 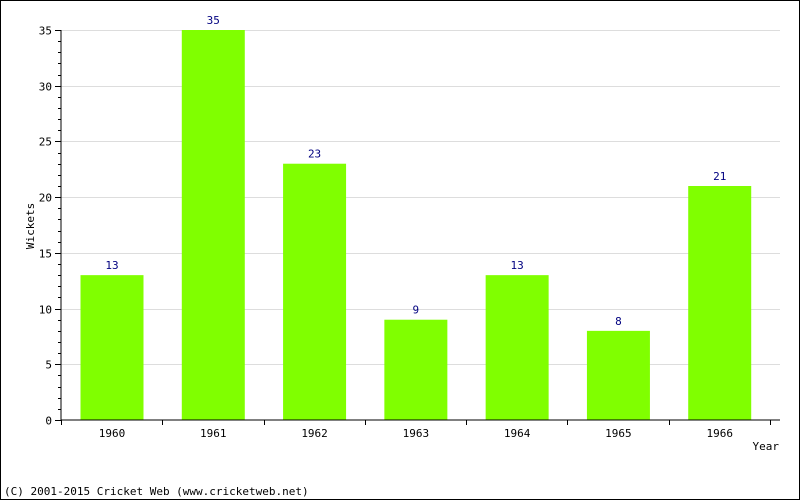 What do you see at coordinates (213, 433) in the screenshot?
I see `x-tick-label: 1961` at bounding box center [213, 433].